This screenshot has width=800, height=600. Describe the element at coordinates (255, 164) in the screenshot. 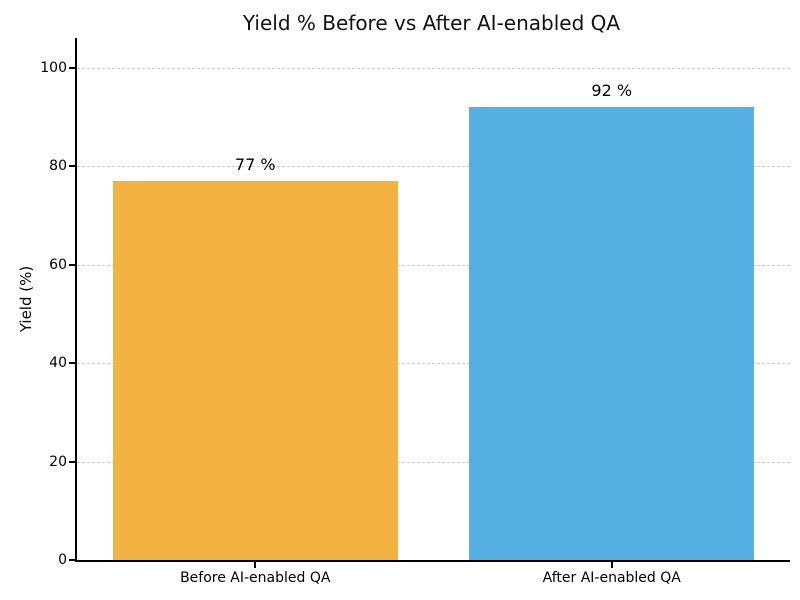

I see `bar-value-label-before-ai-enabled-qa: 77 %` at that location.